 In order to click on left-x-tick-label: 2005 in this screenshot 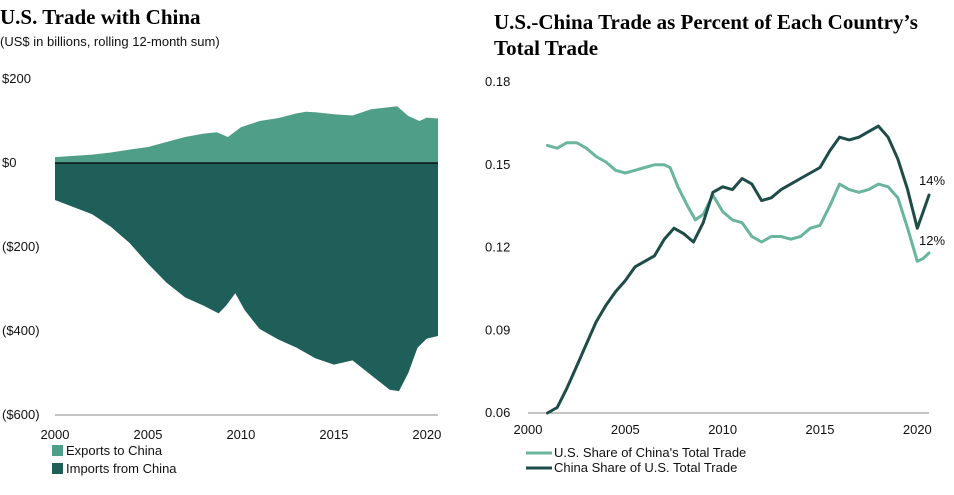, I will do `click(148, 434)`.